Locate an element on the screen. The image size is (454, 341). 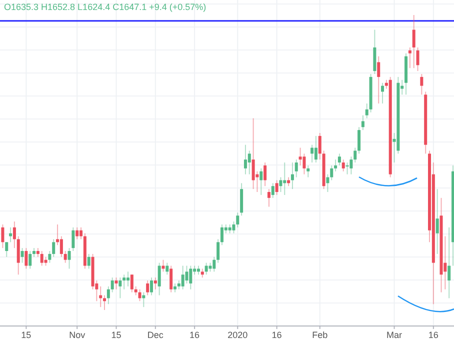
x-tick-label: Feb is located at coordinates (320, 335).